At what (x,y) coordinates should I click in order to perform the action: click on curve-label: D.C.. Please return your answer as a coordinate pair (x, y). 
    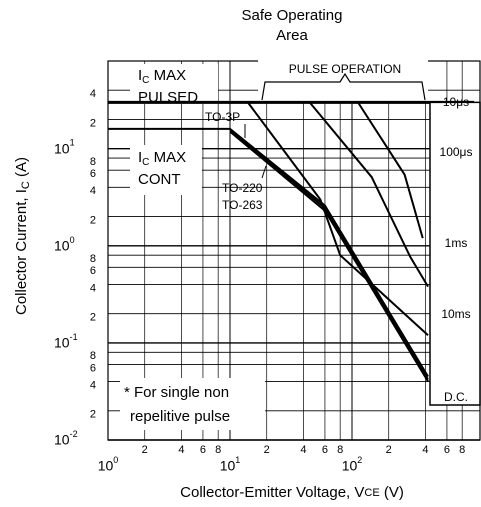
    Looking at the image, I should click on (456, 397).